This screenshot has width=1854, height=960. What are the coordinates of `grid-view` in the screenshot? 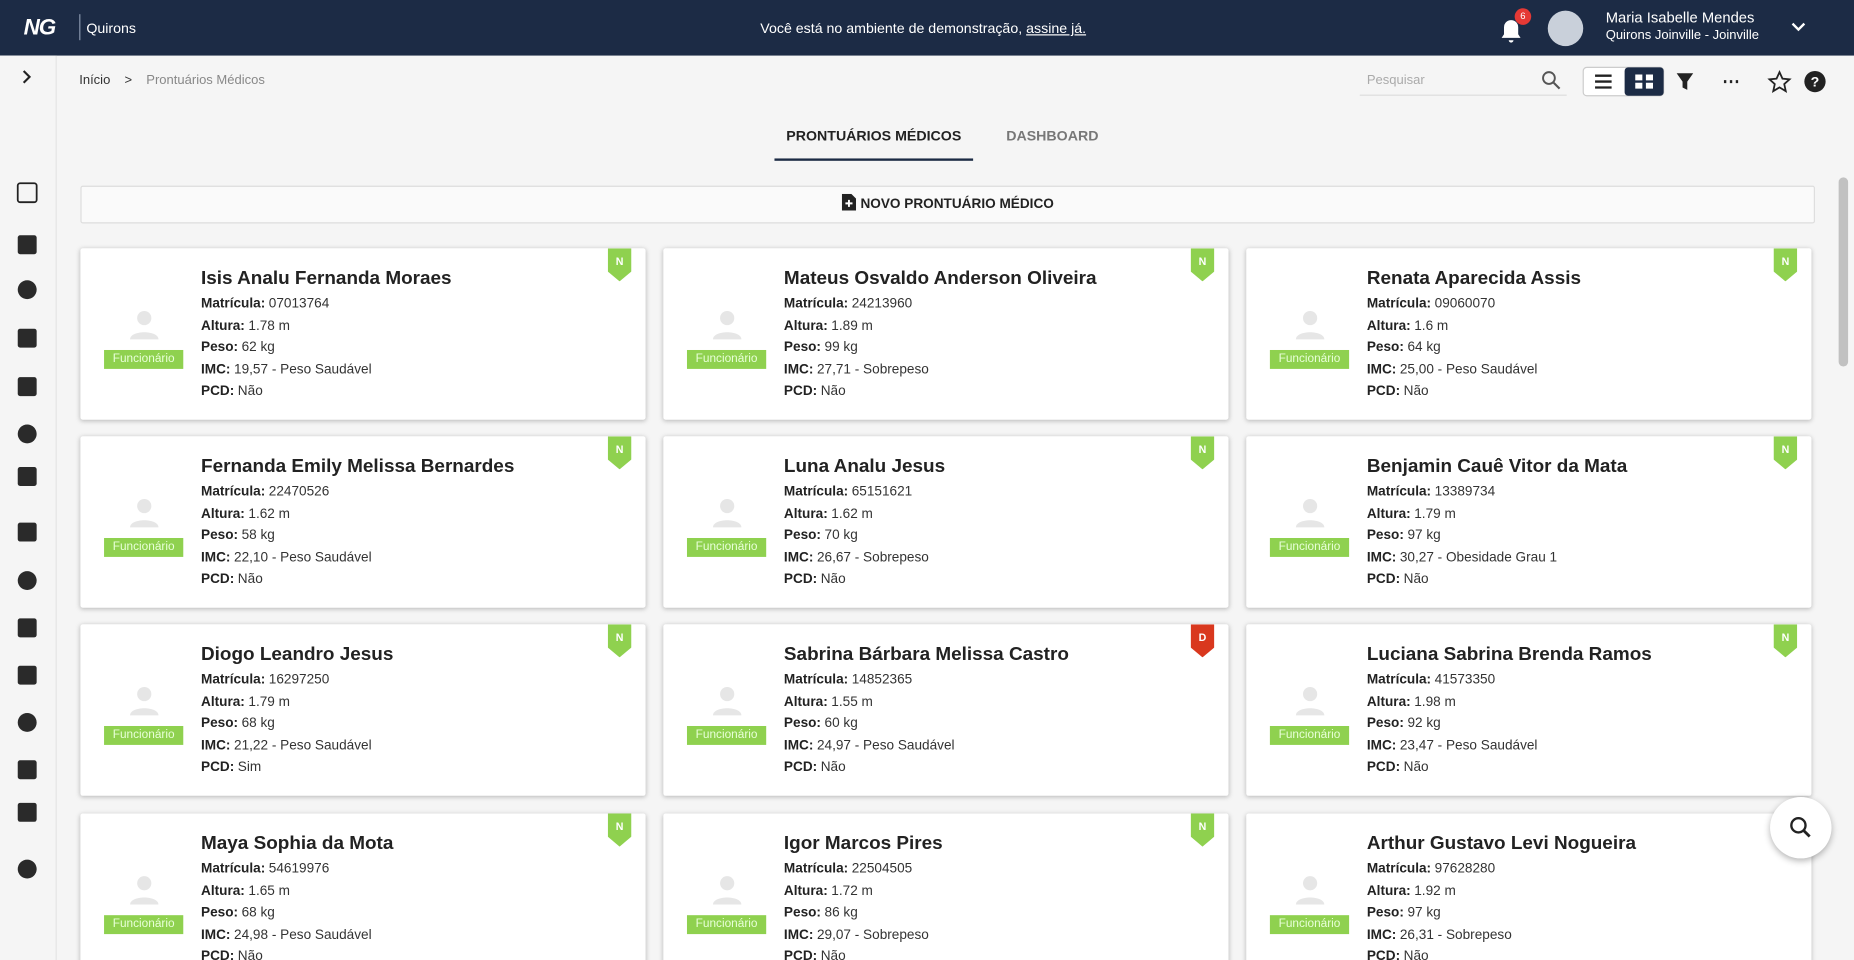 It's located at (1644, 81).